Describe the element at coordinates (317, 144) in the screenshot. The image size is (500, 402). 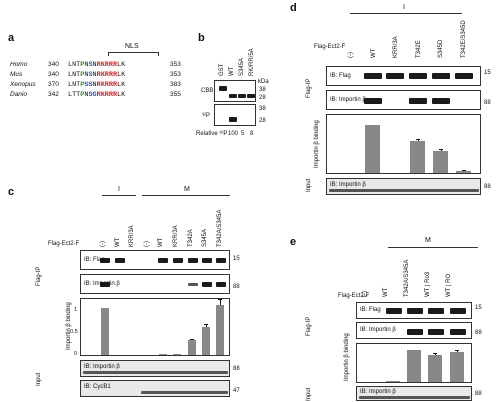
I see `d-chart-ylabel: Importin β binding` at that location.